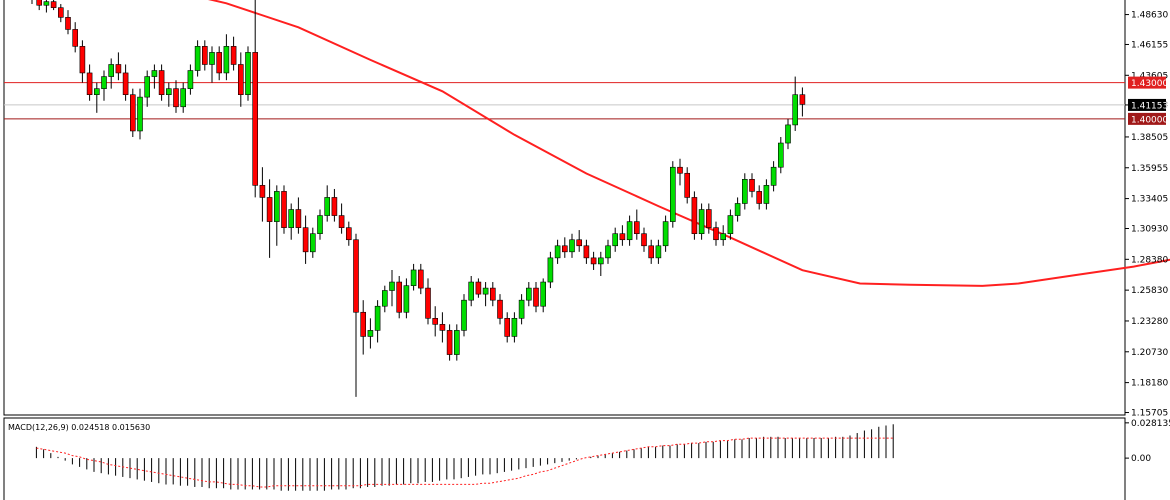 The height and width of the screenshot is (500, 1170). I want to click on current-price-tag, so click(1147, 104).